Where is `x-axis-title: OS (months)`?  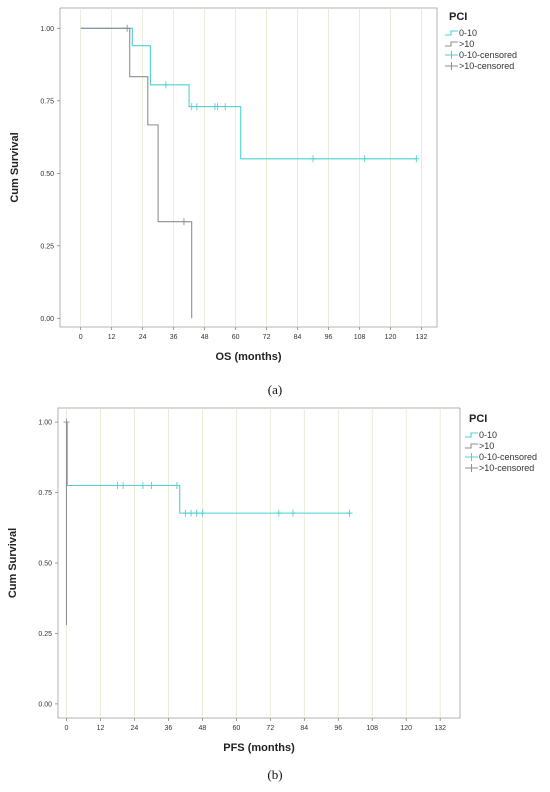
x-axis-title: OS (months) is located at coordinates (249, 357).